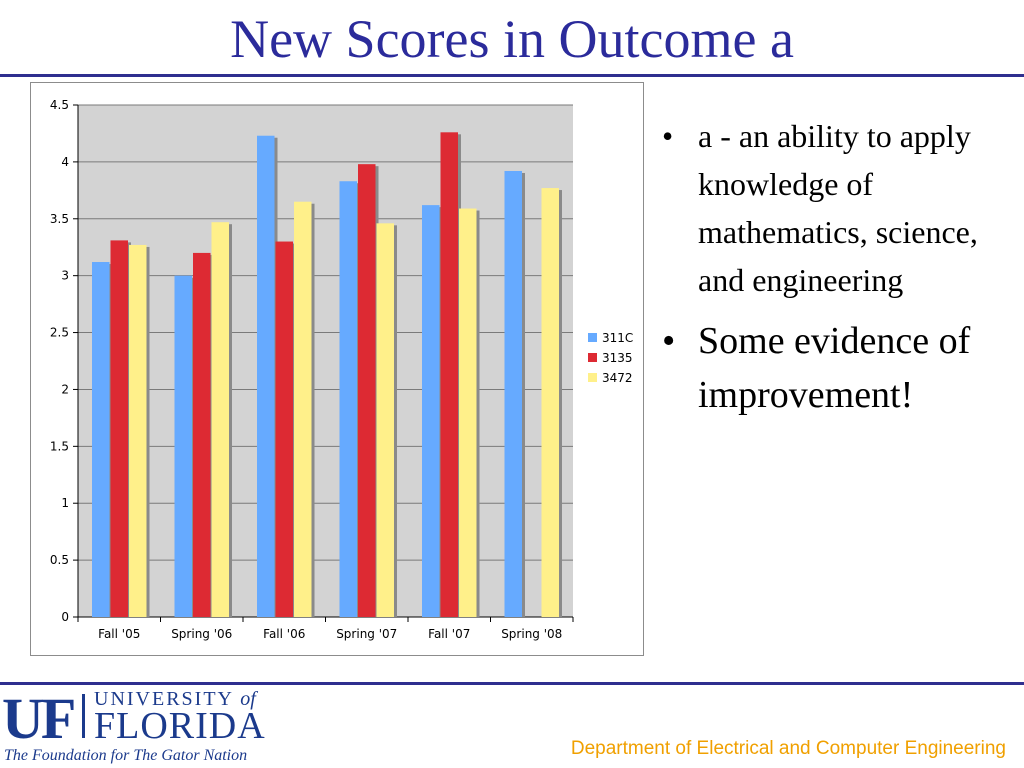 The image size is (1024, 768). What do you see at coordinates (126, 755) in the screenshot?
I see `logo-tagline: The Foundation for The Gator Nation` at bounding box center [126, 755].